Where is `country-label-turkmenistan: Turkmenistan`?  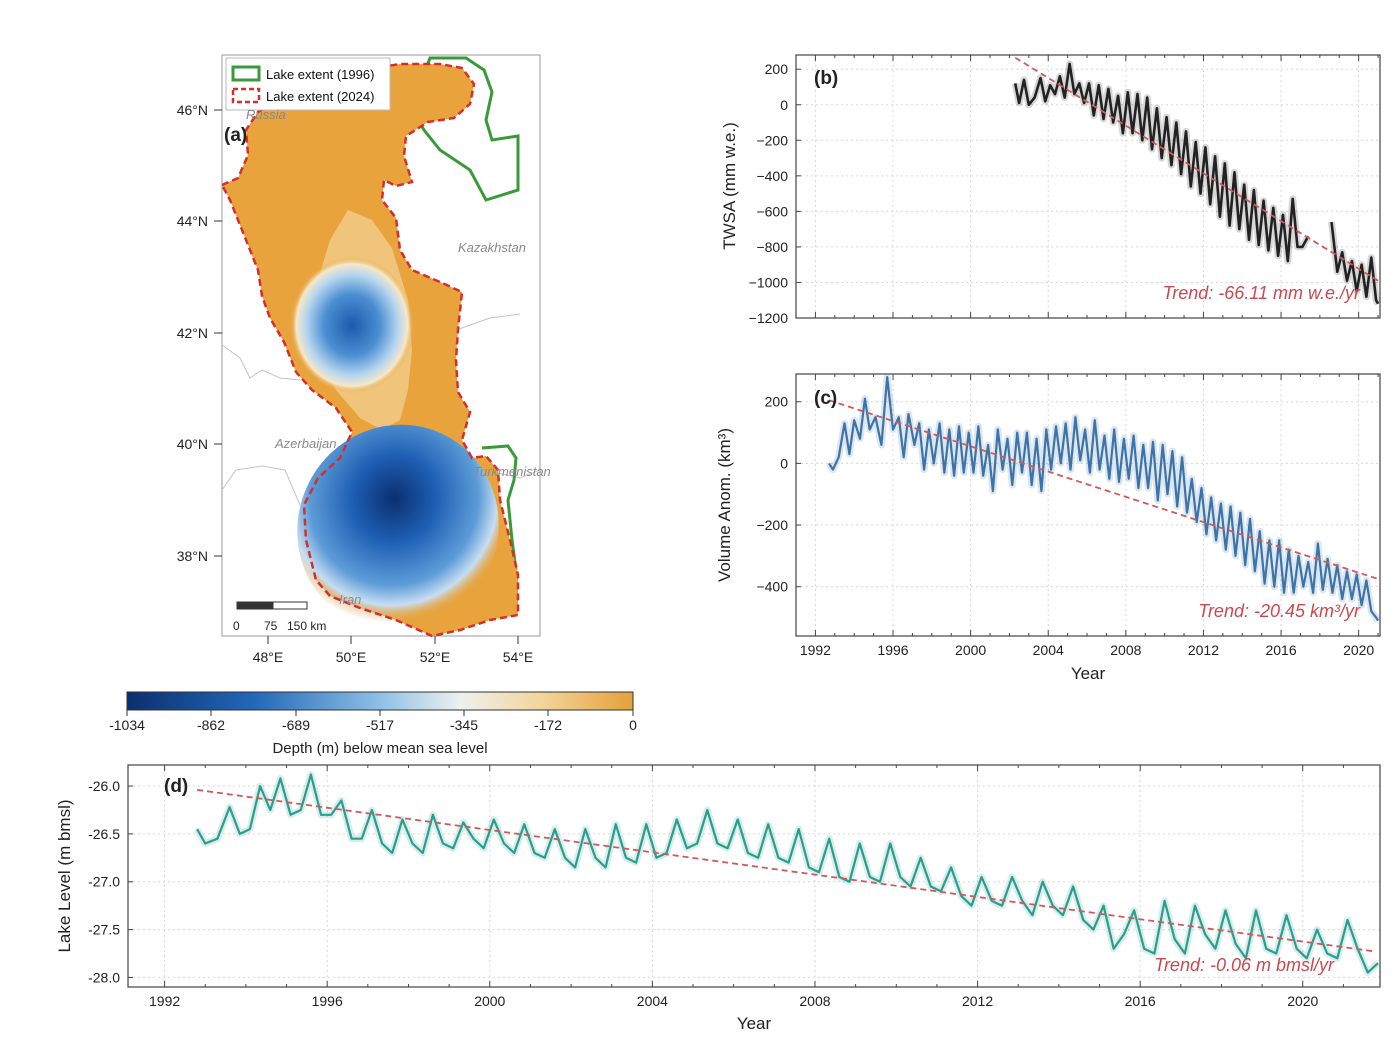
country-label-turkmenistan: Turkmenistan is located at coordinates (512, 471).